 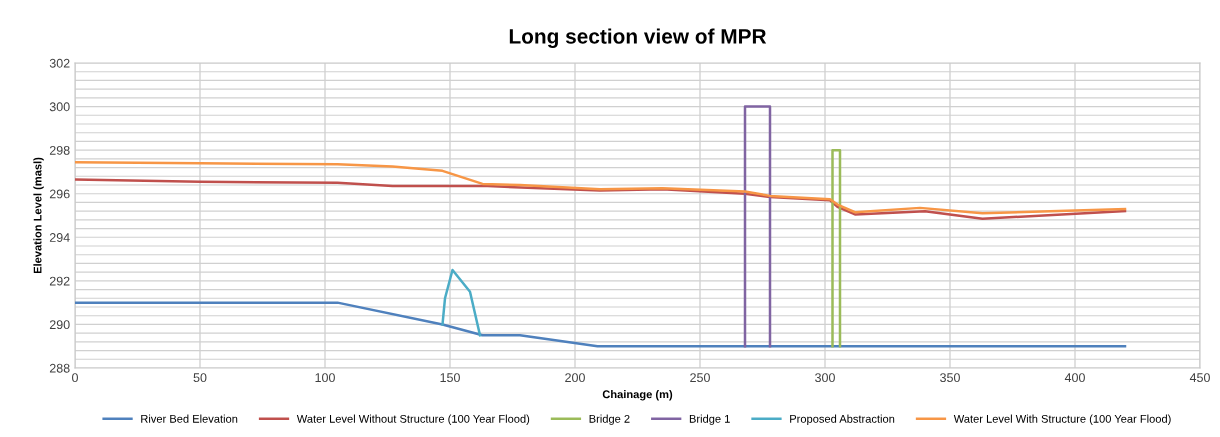 I want to click on x-tick-label: 100, so click(x=325, y=378).